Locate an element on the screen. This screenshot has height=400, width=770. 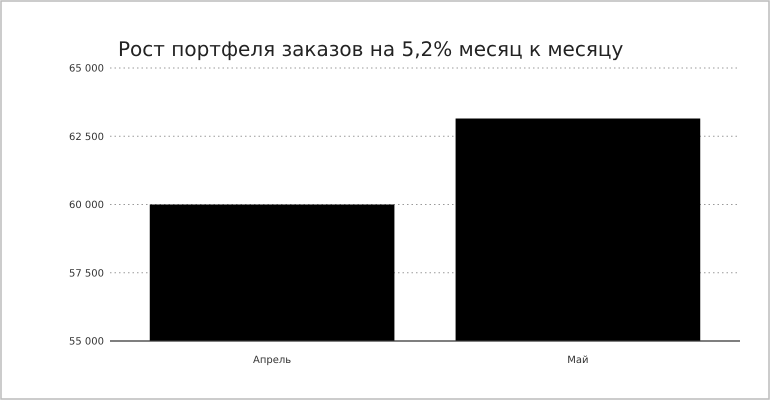
x-tick-label: Апрель is located at coordinates (272, 360).